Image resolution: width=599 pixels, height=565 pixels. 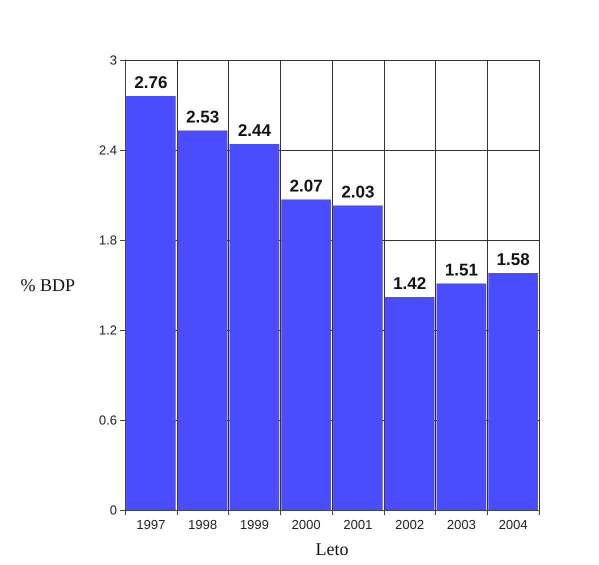 I want to click on data-label: 2.07, so click(x=306, y=186).